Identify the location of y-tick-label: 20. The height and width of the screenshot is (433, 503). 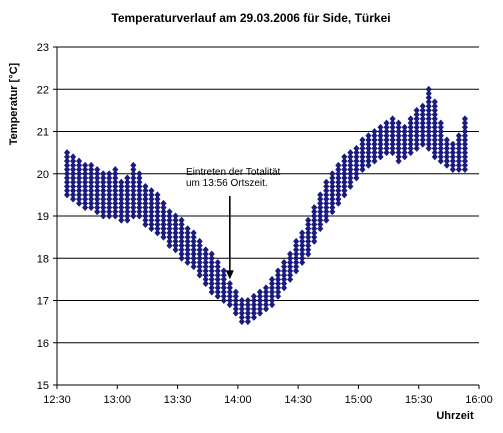
(43, 175).